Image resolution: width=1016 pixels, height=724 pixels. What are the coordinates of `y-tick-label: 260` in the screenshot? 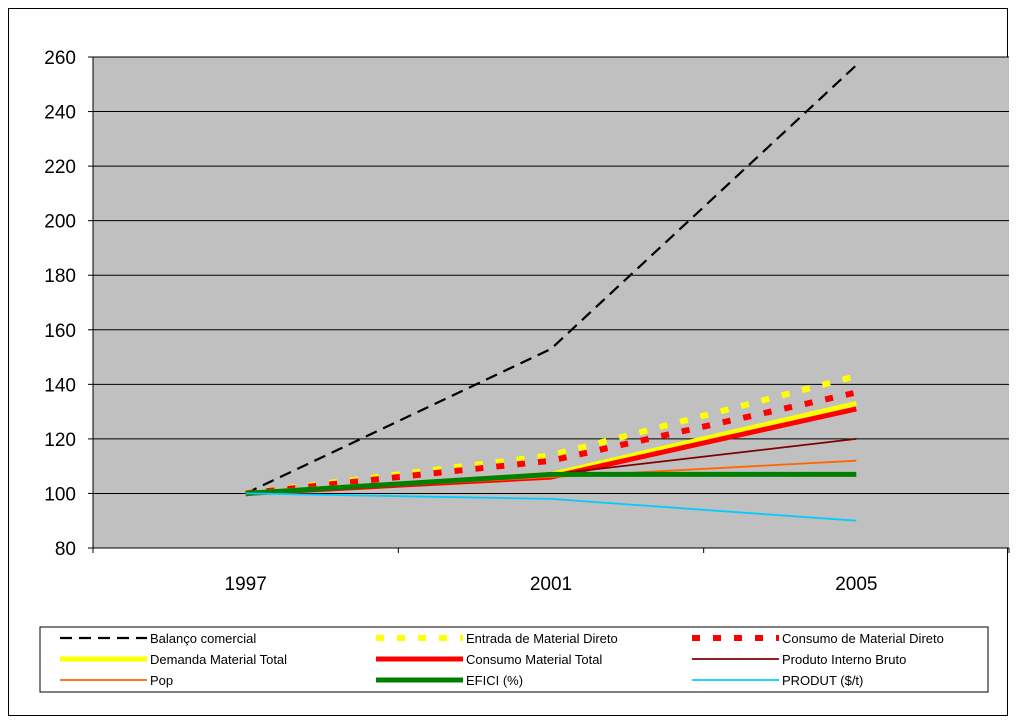 It's located at (60, 58).